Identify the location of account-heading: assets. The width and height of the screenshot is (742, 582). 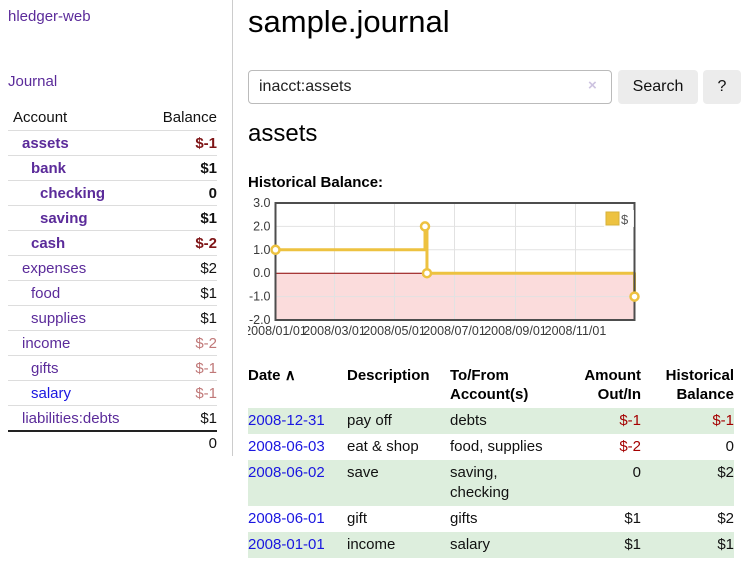
(283, 133).